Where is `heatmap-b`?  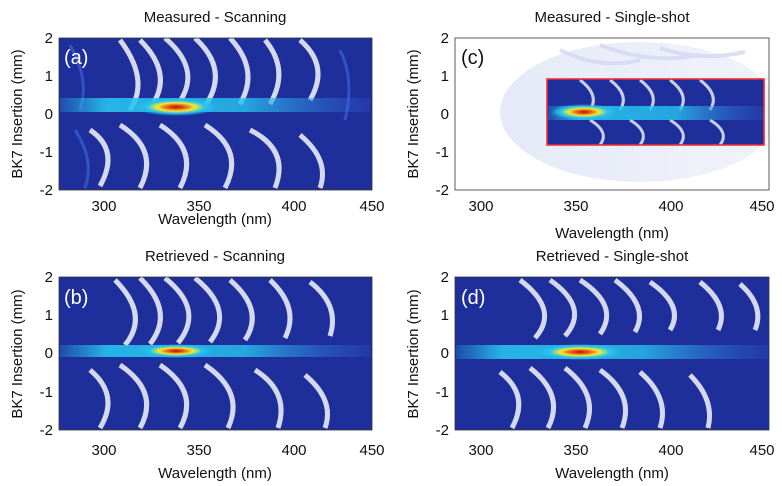 heatmap-b is located at coordinates (215, 353).